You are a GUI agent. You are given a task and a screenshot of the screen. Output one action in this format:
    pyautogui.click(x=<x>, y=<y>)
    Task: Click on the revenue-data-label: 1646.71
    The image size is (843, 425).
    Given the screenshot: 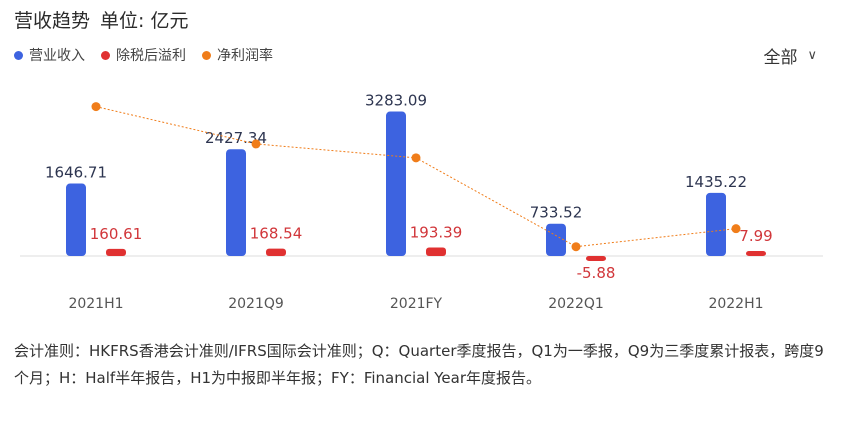 What is the action you would take?
    pyautogui.click(x=76, y=173)
    